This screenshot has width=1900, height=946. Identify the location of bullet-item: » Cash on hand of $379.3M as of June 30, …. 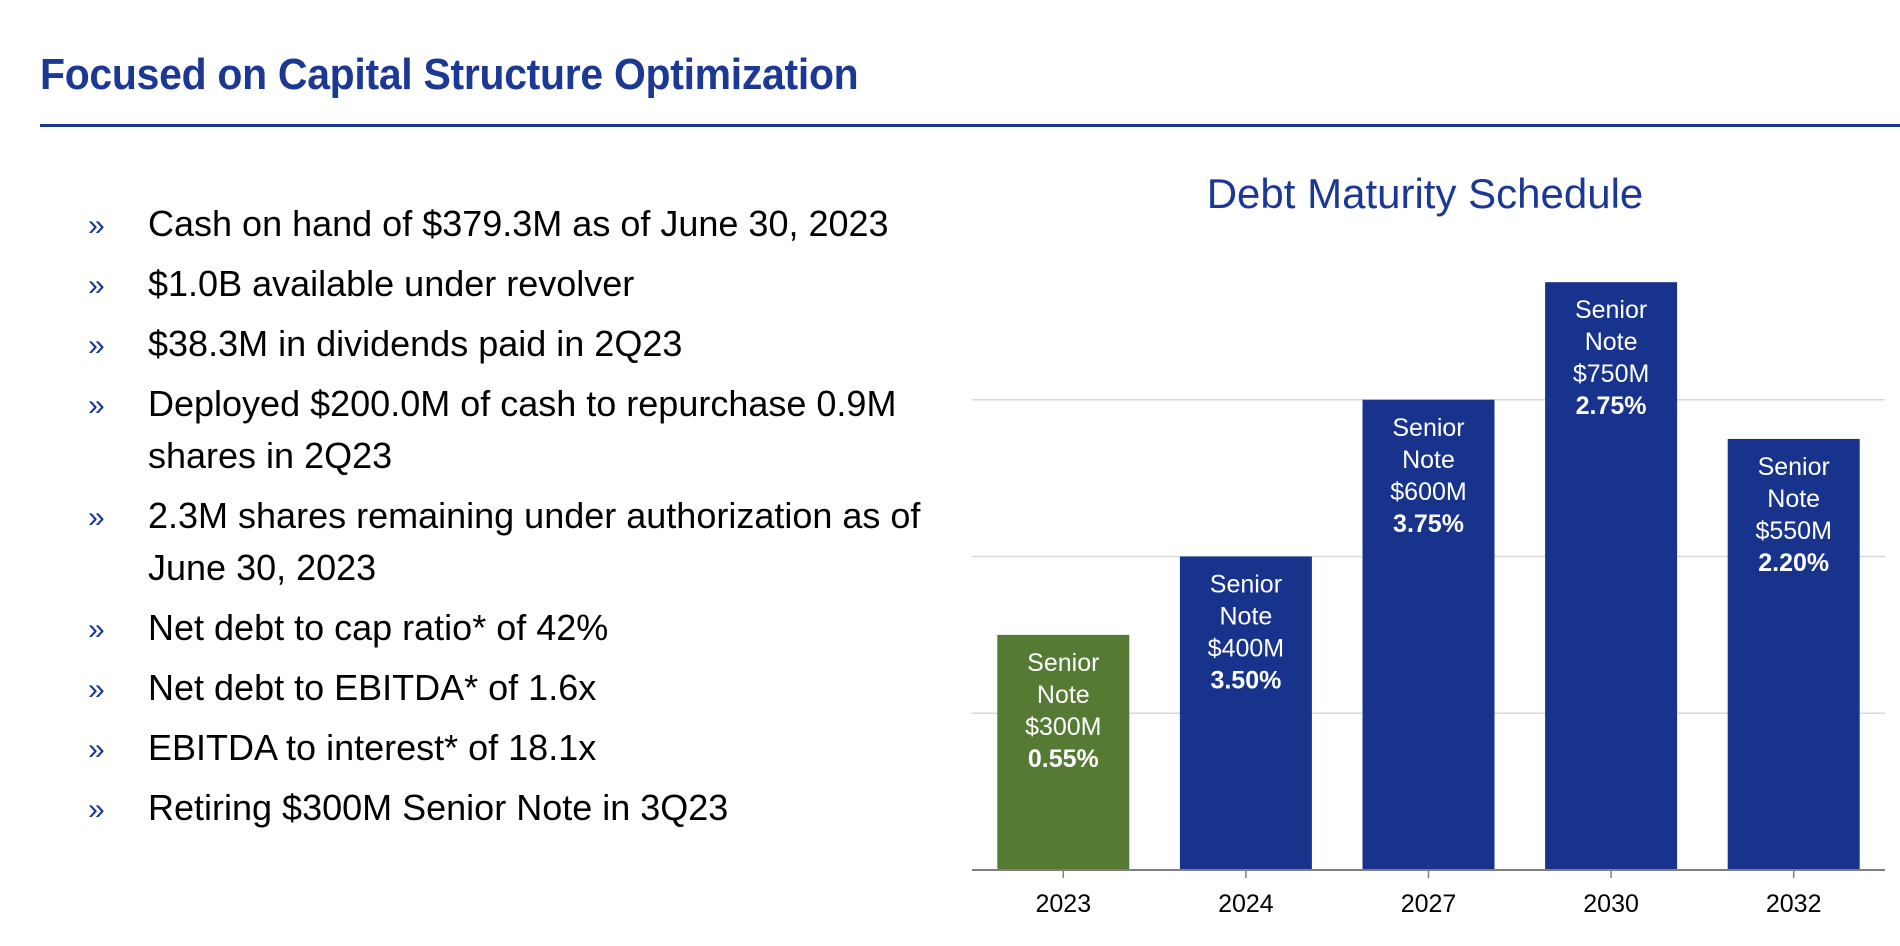
(518, 224).